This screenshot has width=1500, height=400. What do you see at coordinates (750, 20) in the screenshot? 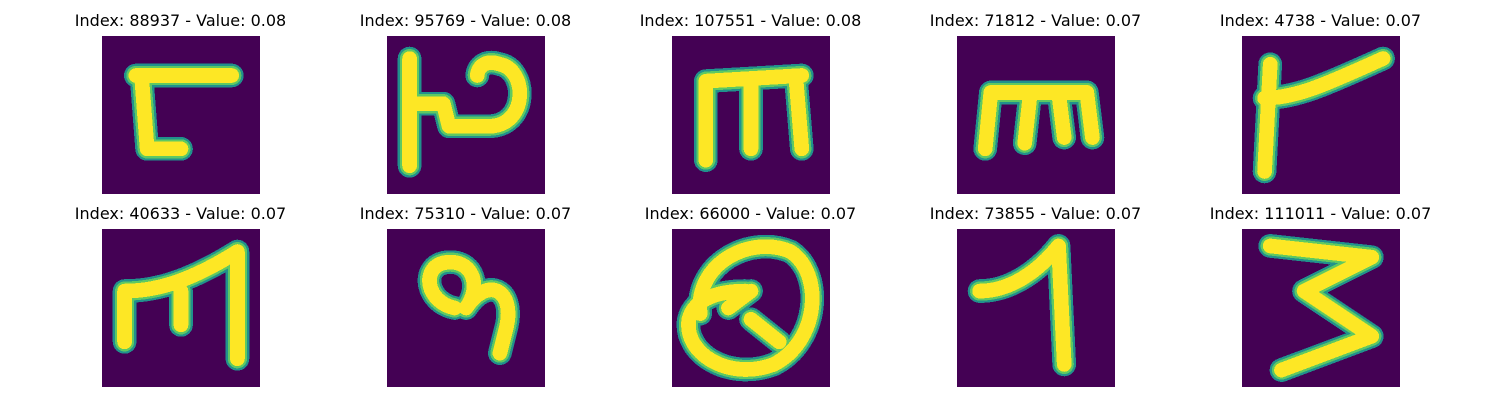
I see `panel-title: Index: 107551 - Value: 0.08` at bounding box center [750, 20].